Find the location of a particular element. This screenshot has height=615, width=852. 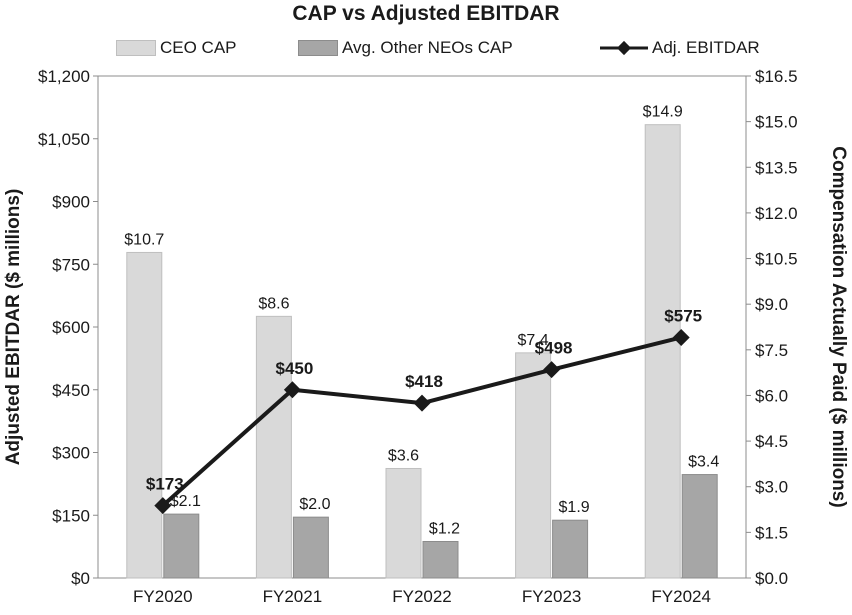

bar-label-neo-cap-fy2024: $3.4 is located at coordinates (703, 462).